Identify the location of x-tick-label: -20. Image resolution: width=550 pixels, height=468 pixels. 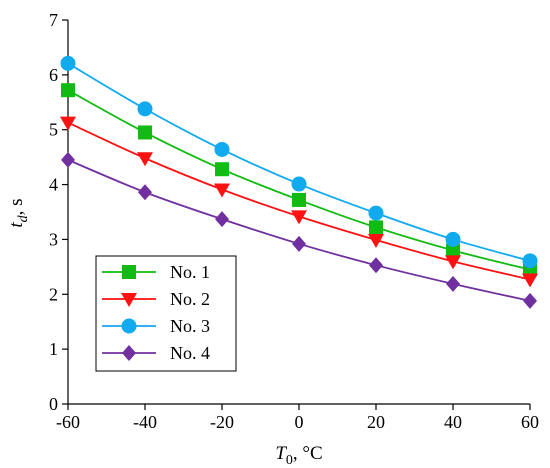
(222, 422).